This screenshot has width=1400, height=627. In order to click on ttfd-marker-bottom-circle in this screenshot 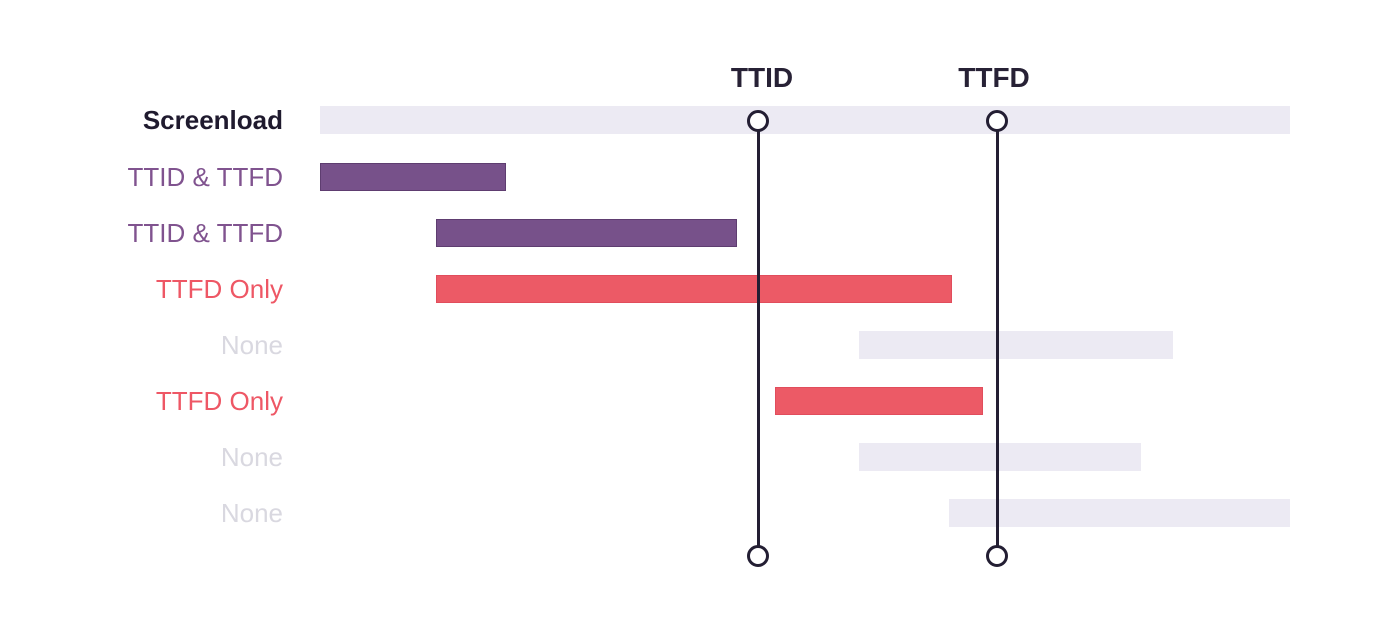, I will do `click(996, 555)`.